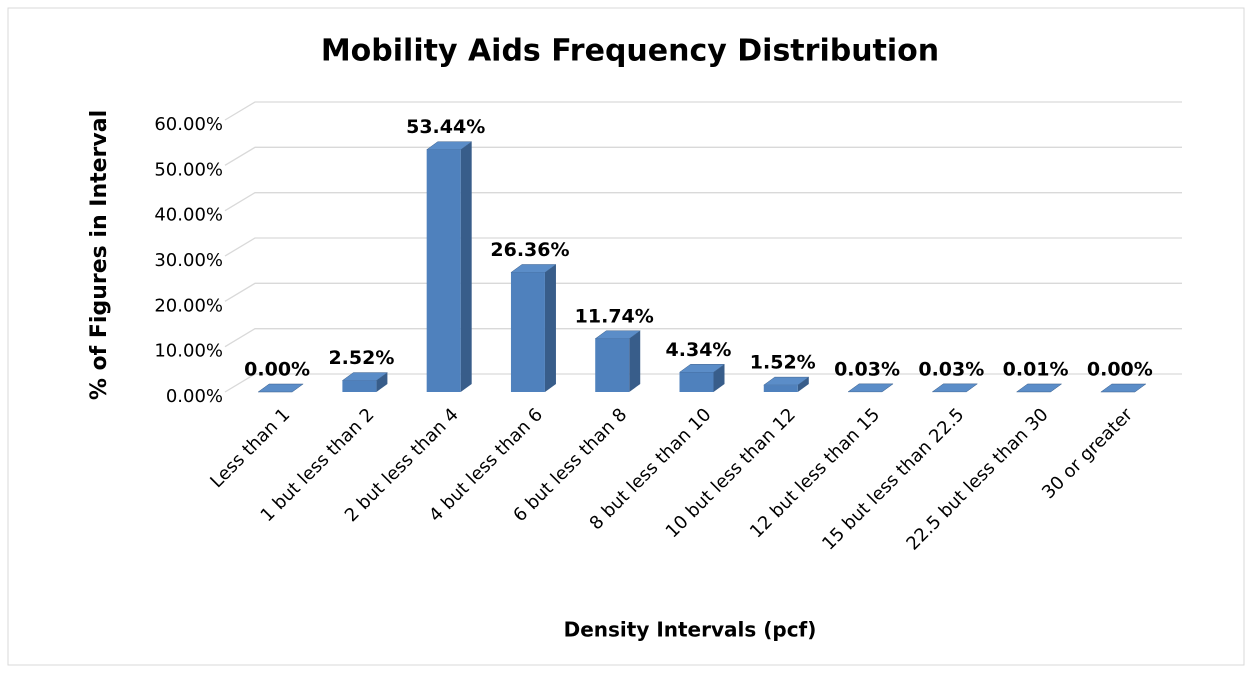 The height and width of the screenshot is (673, 1252). I want to click on y-tick-label: 20.00%, so click(188, 305).